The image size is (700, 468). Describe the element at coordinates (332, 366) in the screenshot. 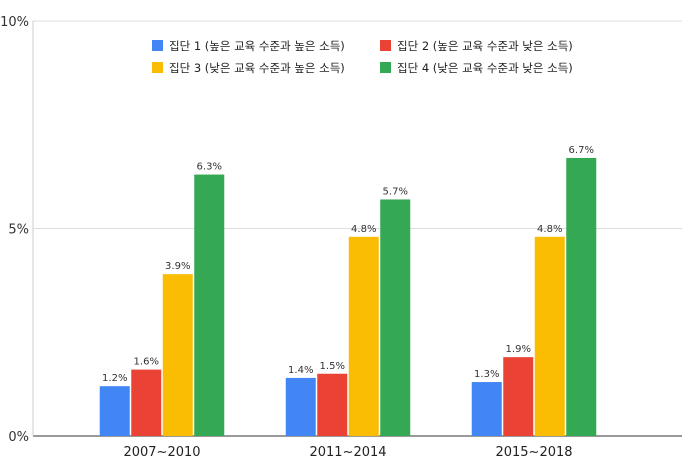

I see `data-label: 1.5%` at that location.